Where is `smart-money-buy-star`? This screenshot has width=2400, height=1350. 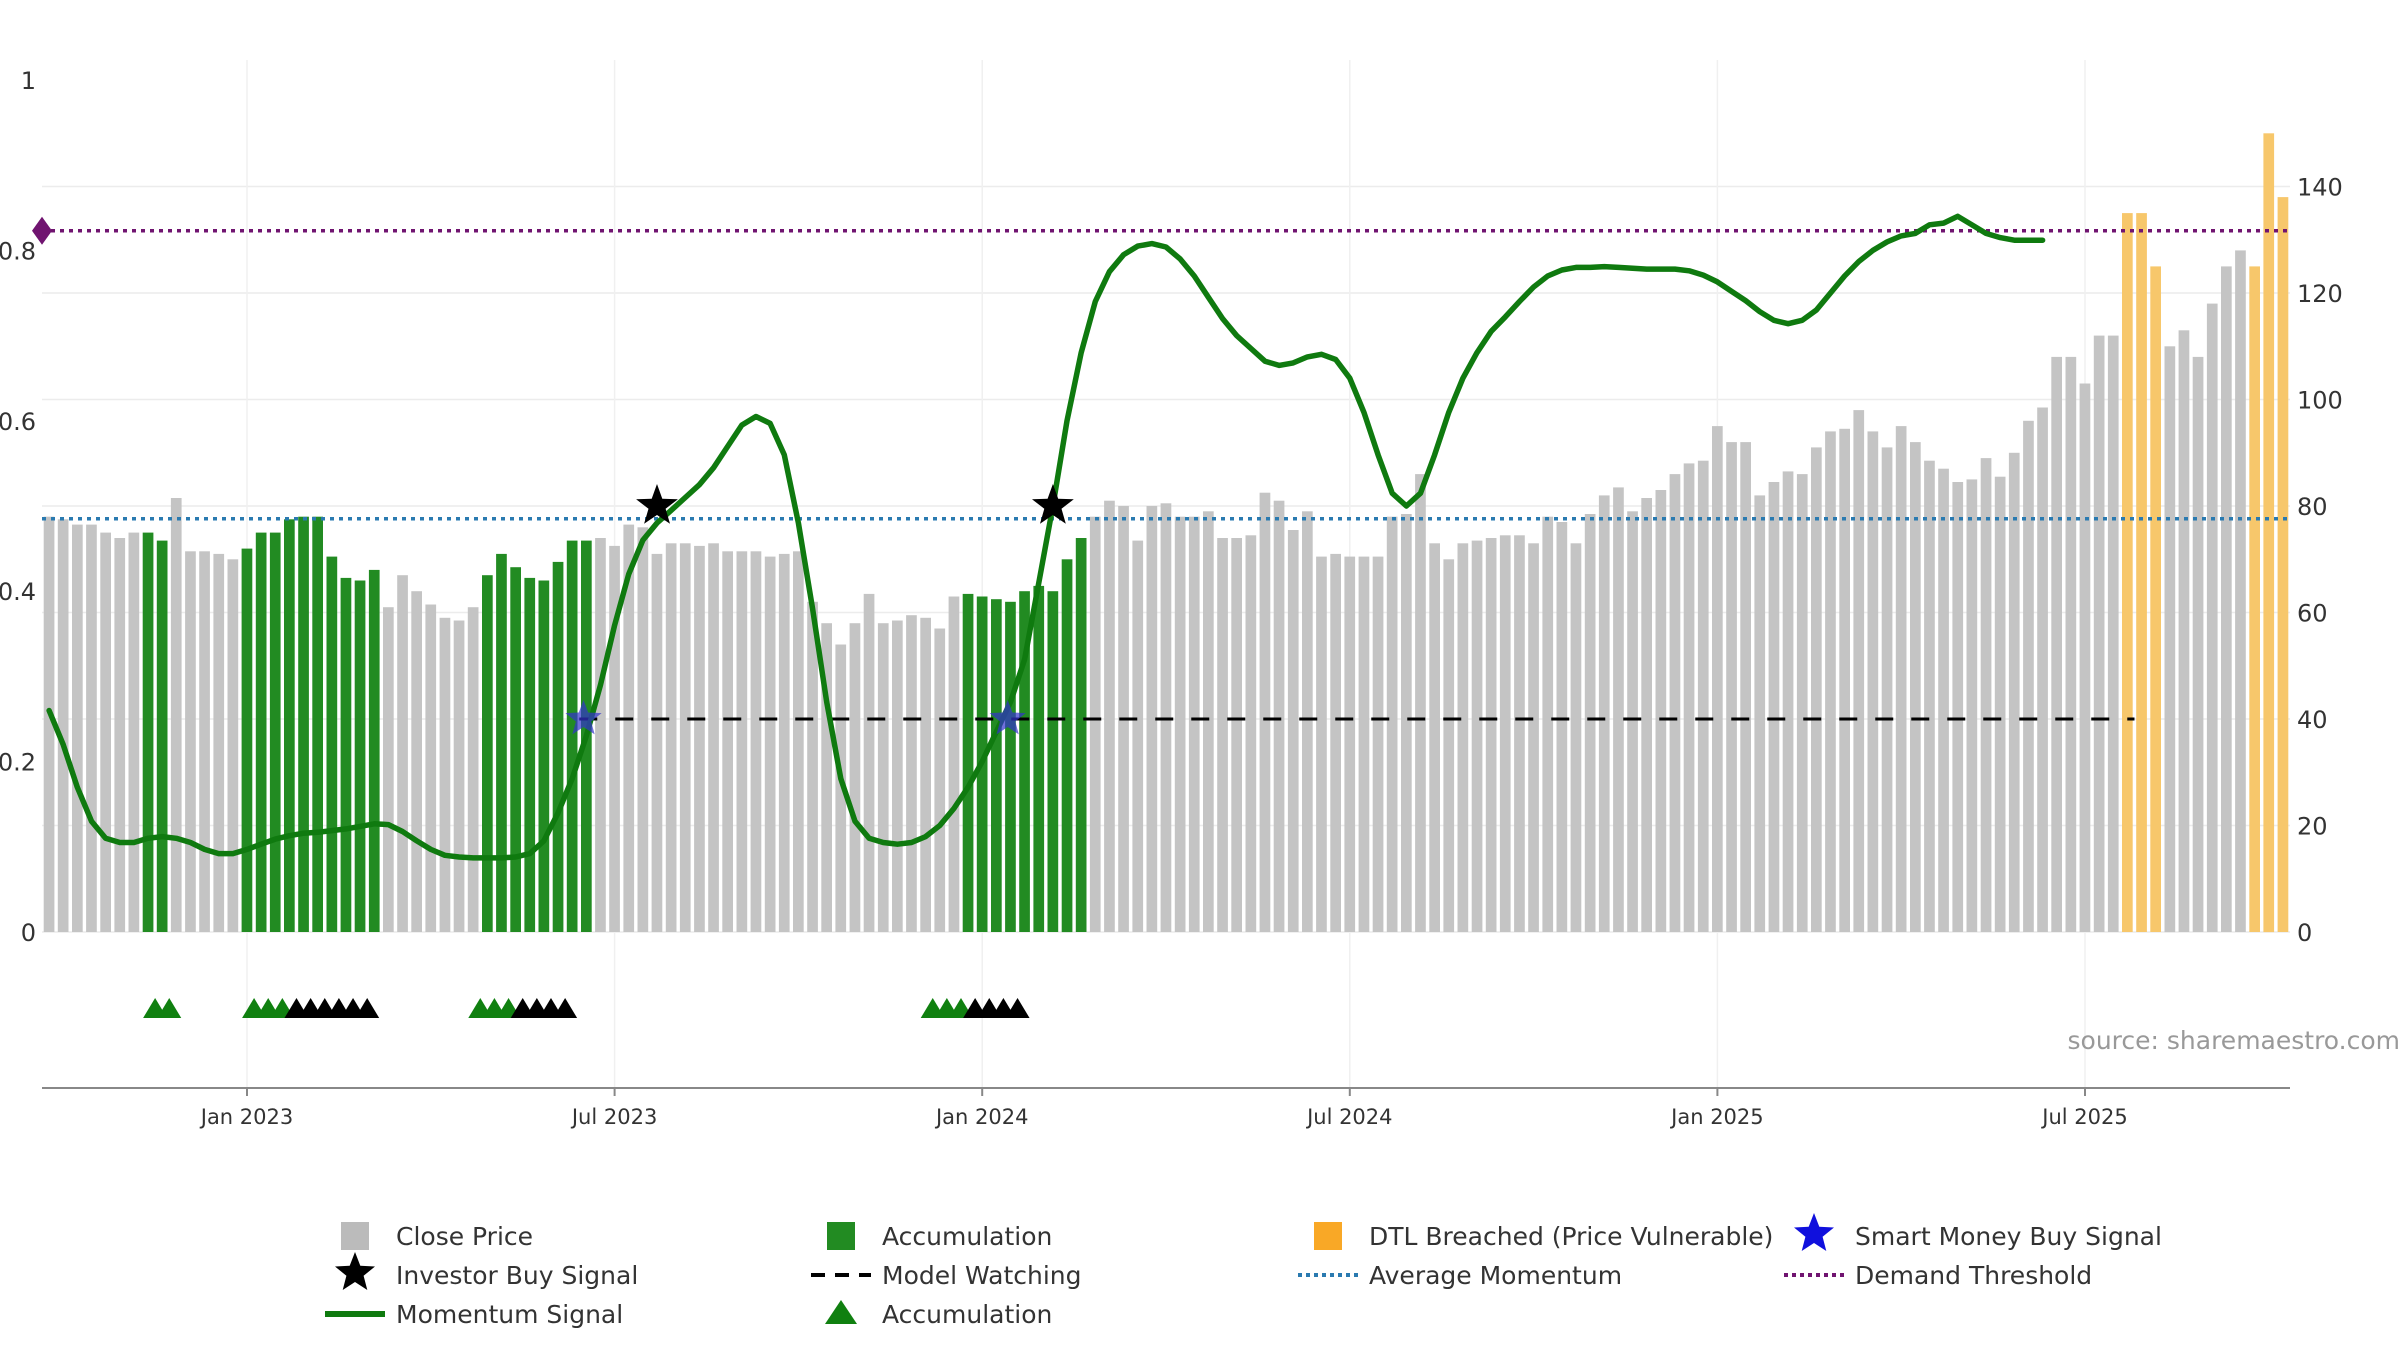
smart-money-buy-star is located at coordinates (583, 717).